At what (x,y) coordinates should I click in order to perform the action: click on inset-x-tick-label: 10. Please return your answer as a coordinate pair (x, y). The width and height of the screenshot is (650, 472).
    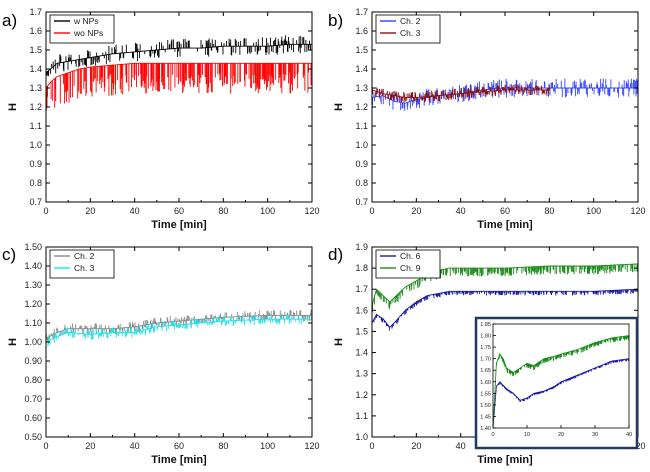
    Looking at the image, I should click on (527, 435).